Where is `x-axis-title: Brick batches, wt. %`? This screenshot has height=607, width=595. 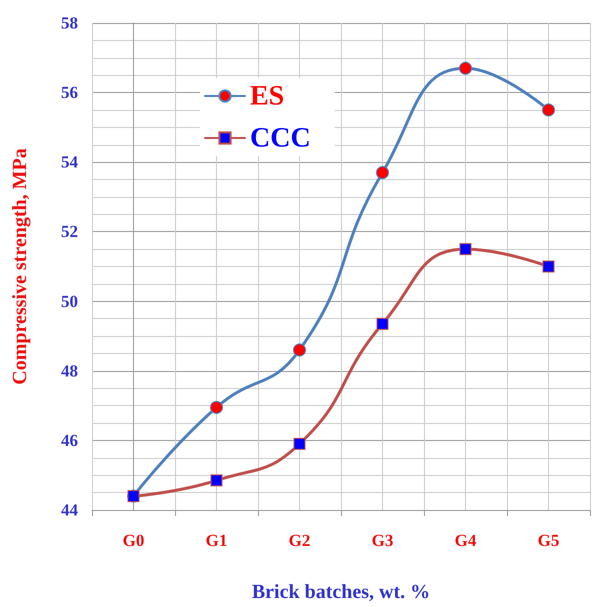 x-axis-title: Brick batches, wt. % is located at coordinates (341, 592).